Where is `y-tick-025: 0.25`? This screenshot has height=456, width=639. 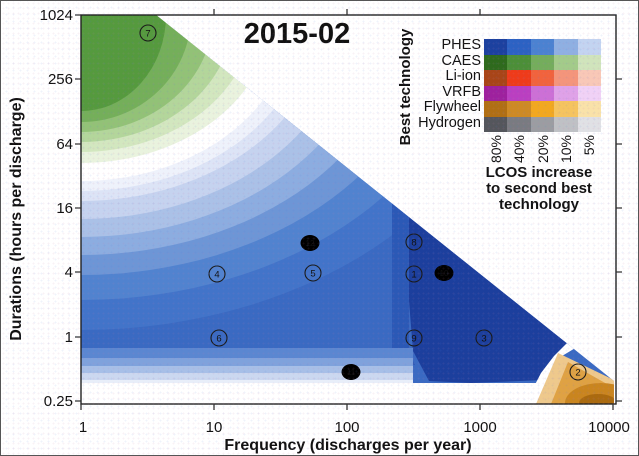
y-tick-025: 0.25 is located at coordinates (58, 401).